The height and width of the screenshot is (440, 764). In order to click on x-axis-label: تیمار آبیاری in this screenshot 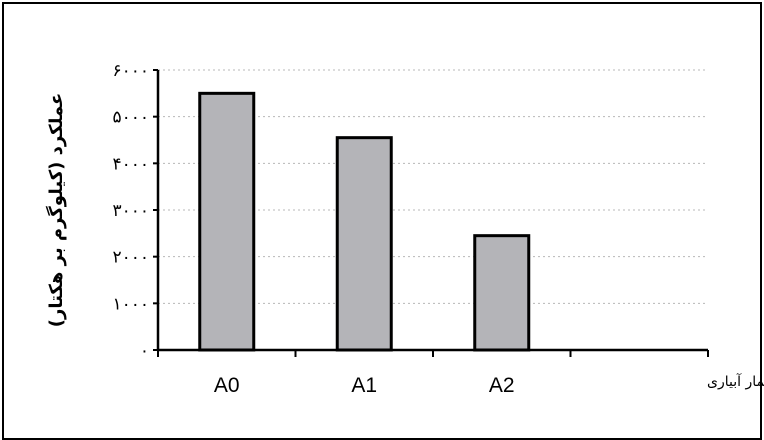, I will do `click(735, 381)`.